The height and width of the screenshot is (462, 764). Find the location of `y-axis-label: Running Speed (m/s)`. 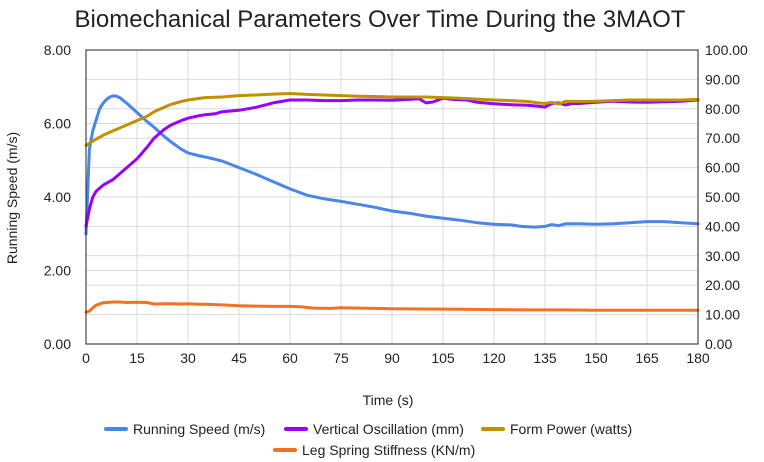

y-axis-label: Running Speed (m/s) is located at coordinates (12, 198).